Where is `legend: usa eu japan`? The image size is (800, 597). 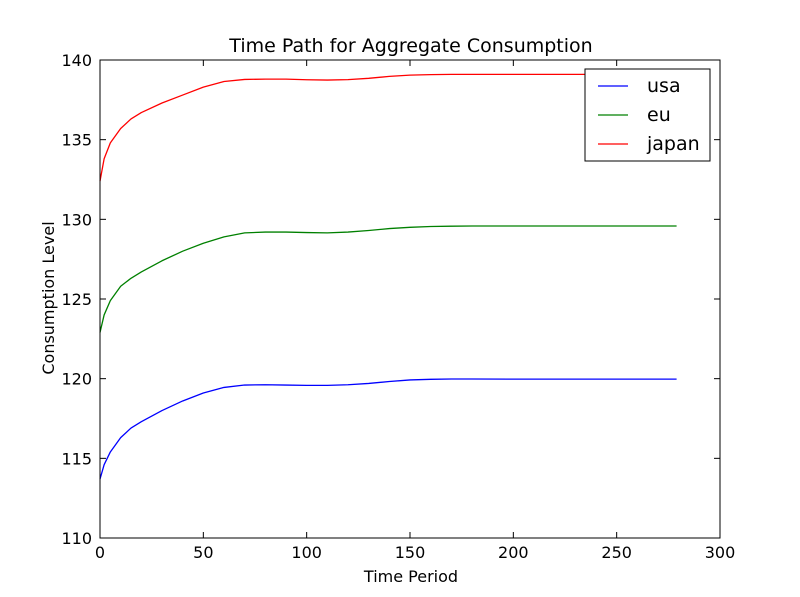
legend: usa eu japan is located at coordinates (647, 115).